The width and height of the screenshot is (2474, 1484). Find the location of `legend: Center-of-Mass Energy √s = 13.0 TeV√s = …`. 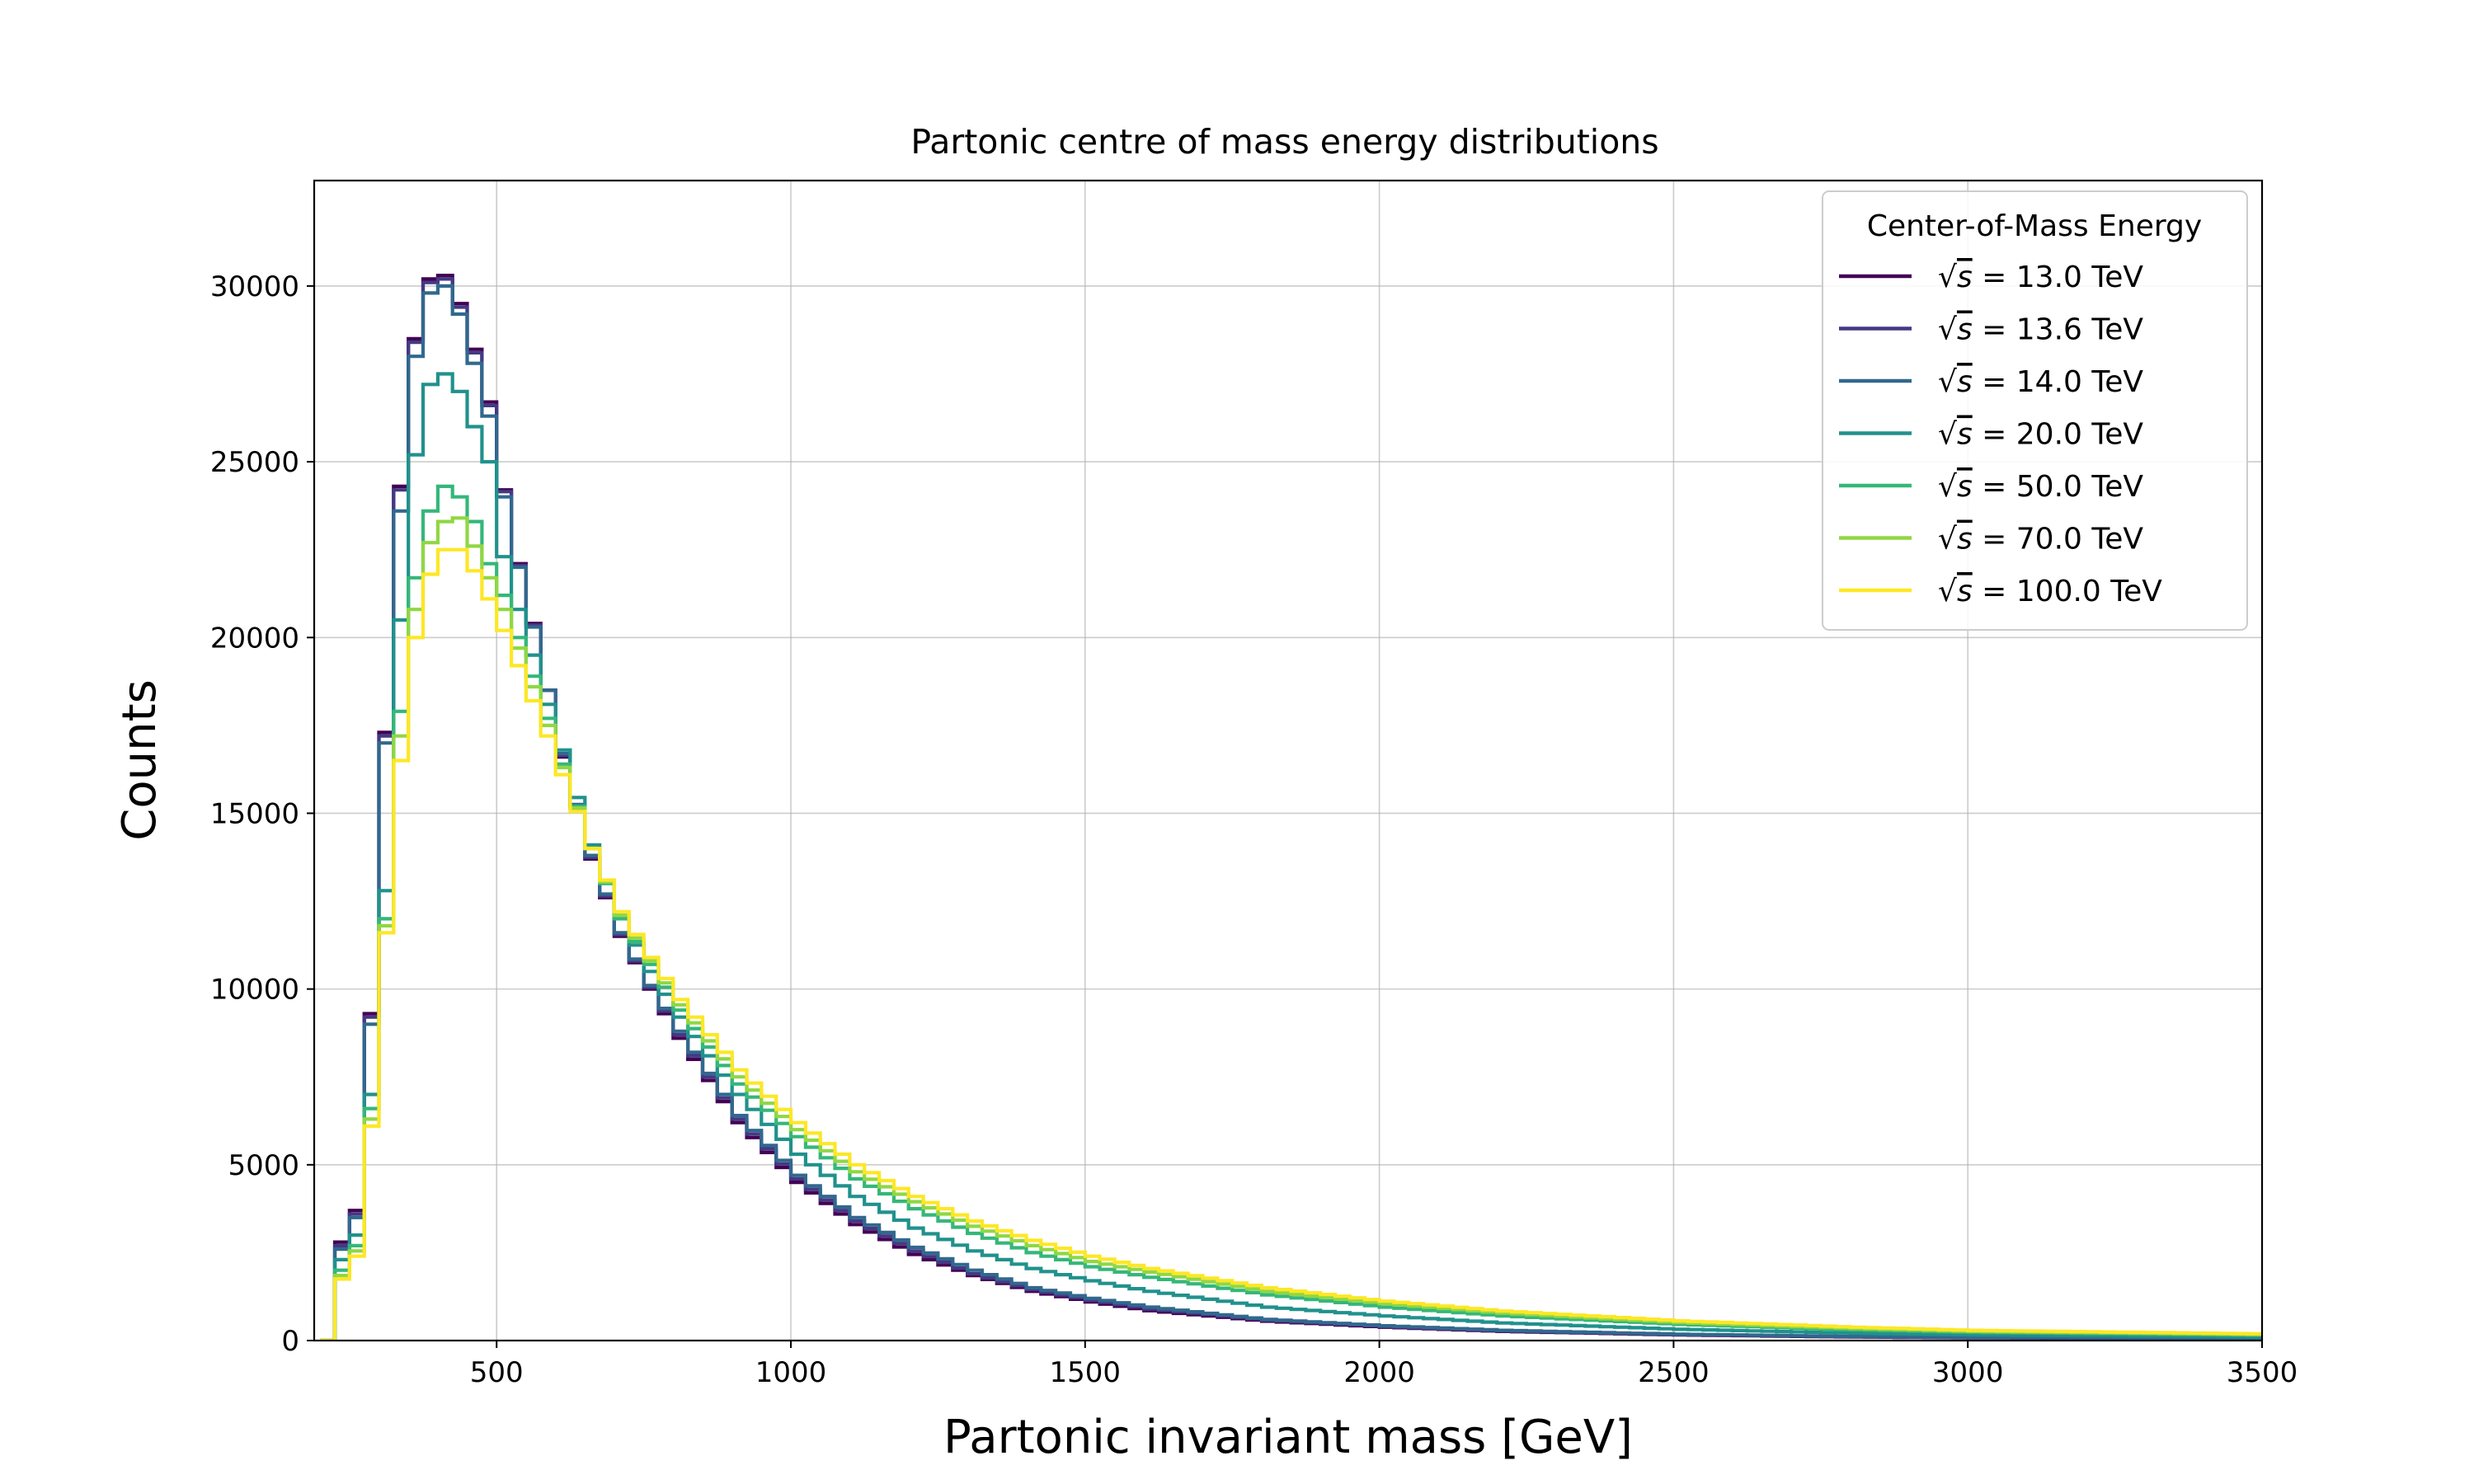

legend: Center-of-Mass Energy √s = 13.0 TeV√s = … is located at coordinates (2035, 410).